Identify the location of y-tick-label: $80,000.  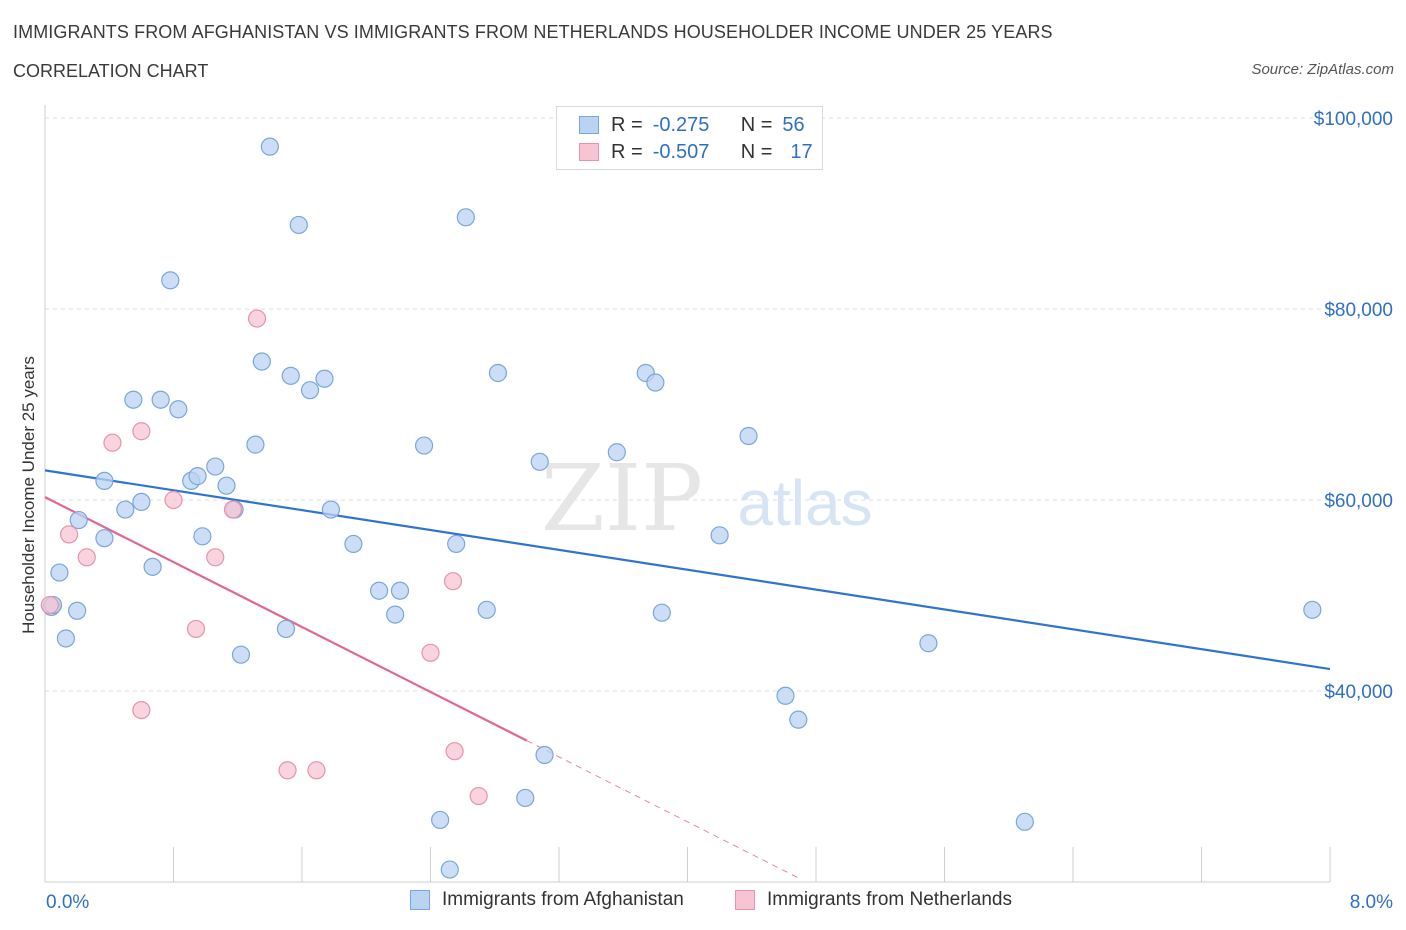
(1358, 310).